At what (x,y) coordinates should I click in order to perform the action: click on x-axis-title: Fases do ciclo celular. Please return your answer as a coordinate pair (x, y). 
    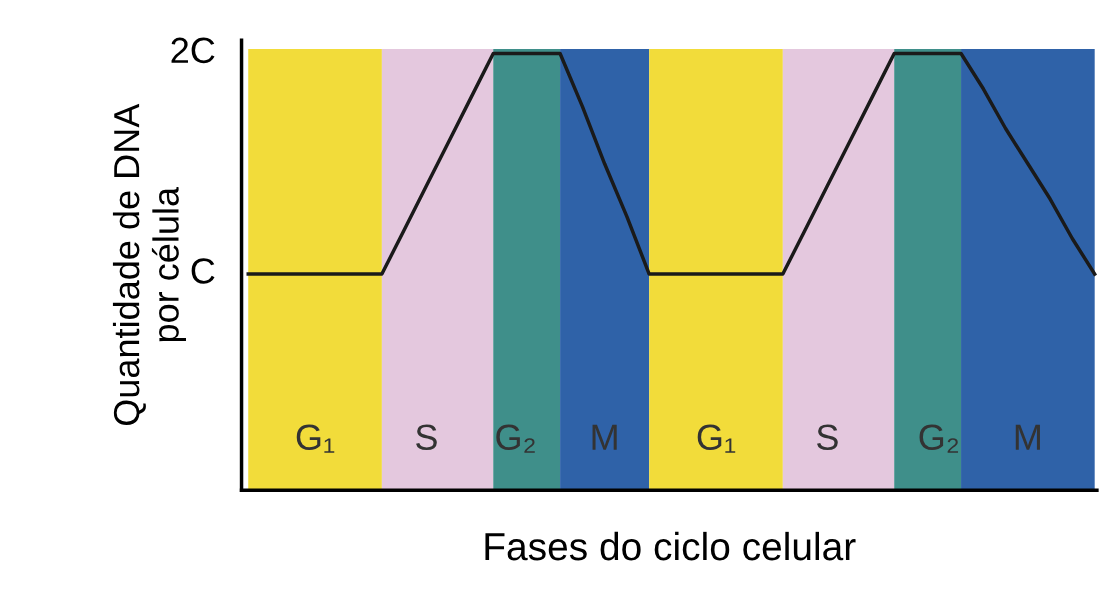
    Looking at the image, I should click on (670, 546).